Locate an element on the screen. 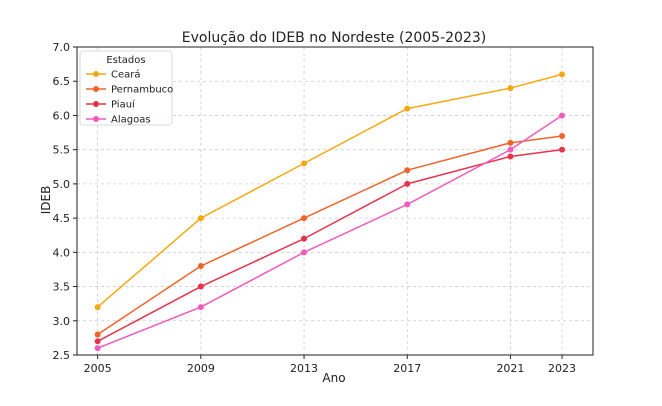 The height and width of the screenshot is (406, 662). x-axis-ticks: 2005 2009 2013 2017 2021 2023 is located at coordinates (330, 365).